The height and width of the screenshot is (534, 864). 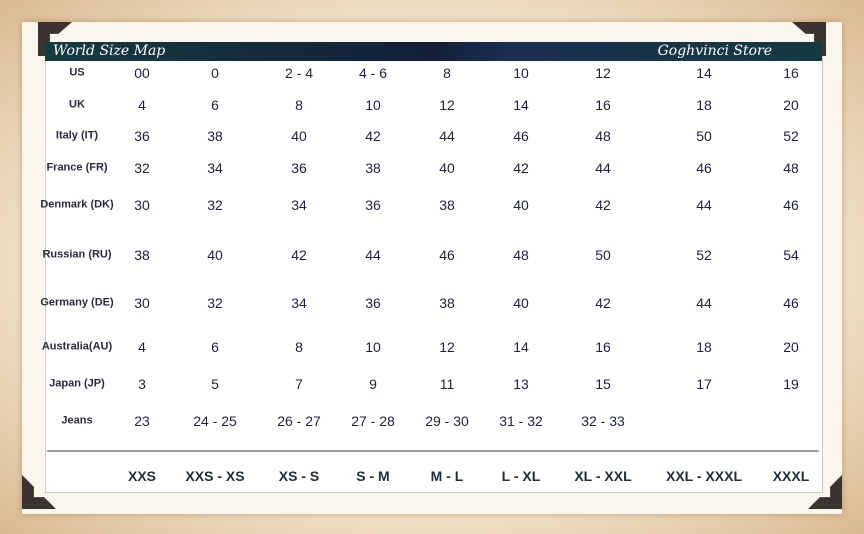 I want to click on row-label: Russian (RU), so click(x=77, y=254).